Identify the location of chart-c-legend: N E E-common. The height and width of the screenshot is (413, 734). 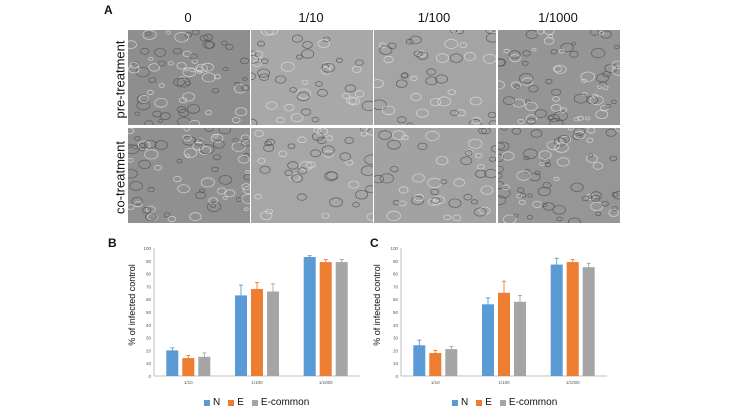
(504, 402).